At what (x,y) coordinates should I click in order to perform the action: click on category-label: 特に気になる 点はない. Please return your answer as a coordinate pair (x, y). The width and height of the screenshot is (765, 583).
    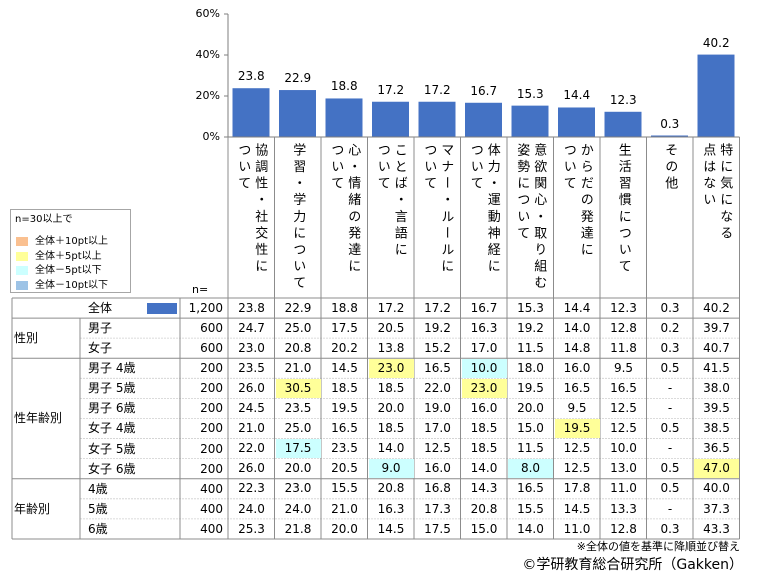
    Looking at the image, I should click on (716, 193).